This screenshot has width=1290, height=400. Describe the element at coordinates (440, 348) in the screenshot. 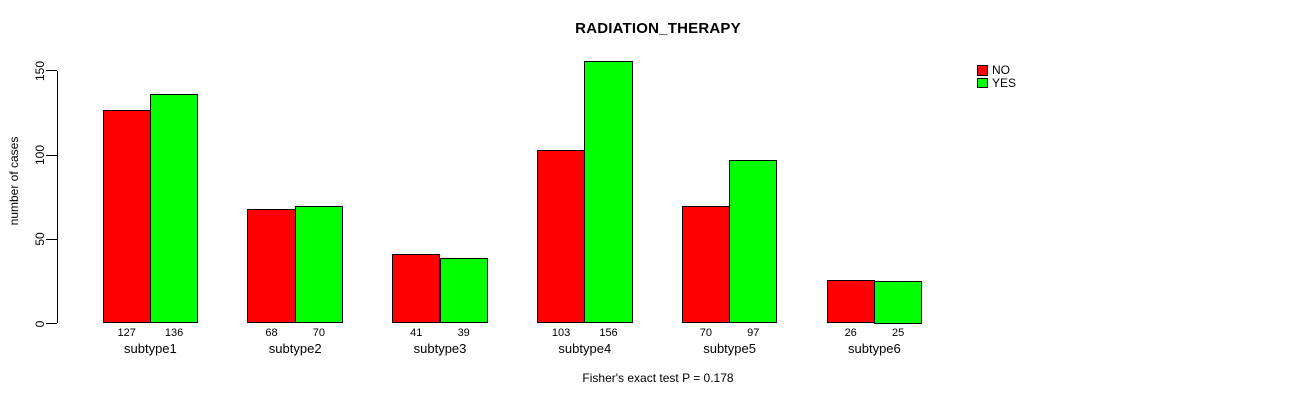

I see `category-label-subtype3: subtype3` at that location.